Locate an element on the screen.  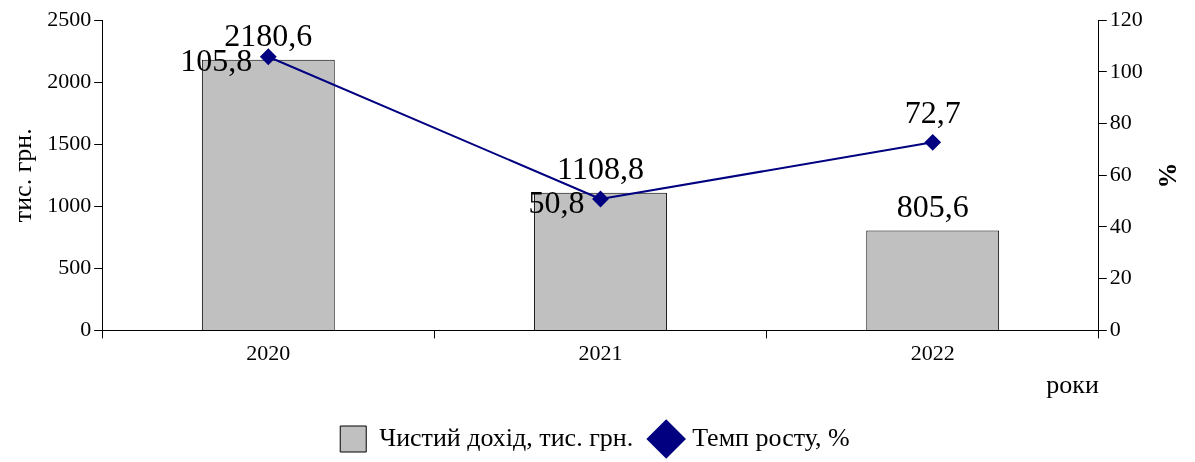
data-label: 72,7 is located at coordinates (932, 111).